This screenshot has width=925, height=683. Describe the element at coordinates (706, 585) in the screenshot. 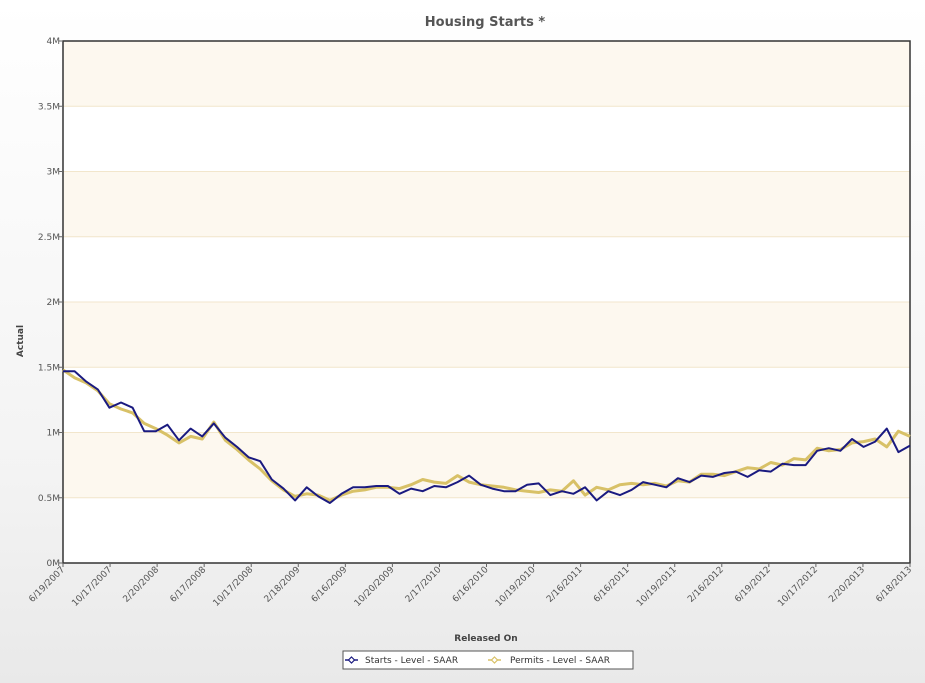

I see `x-tick-label: 2/16/2012` at that location.